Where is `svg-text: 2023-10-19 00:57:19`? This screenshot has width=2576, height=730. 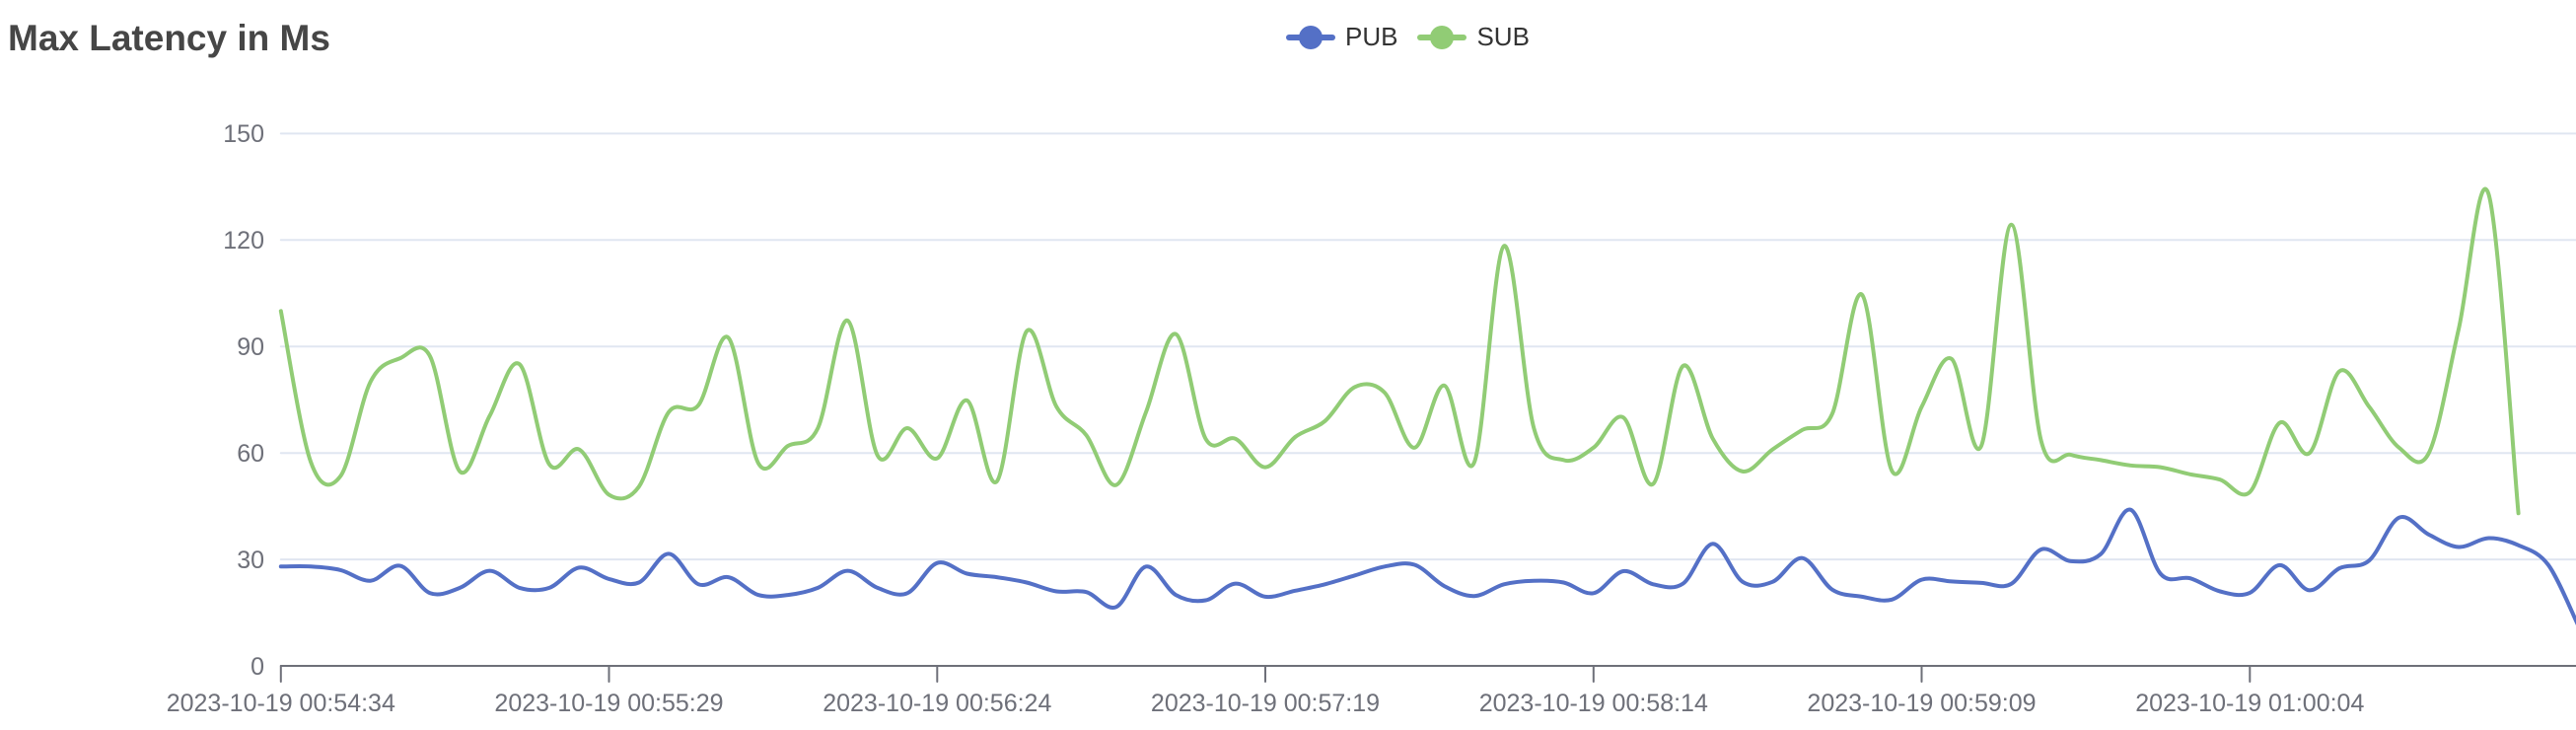 svg-text: 2023-10-19 00:57:19 is located at coordinates (1265, 704).